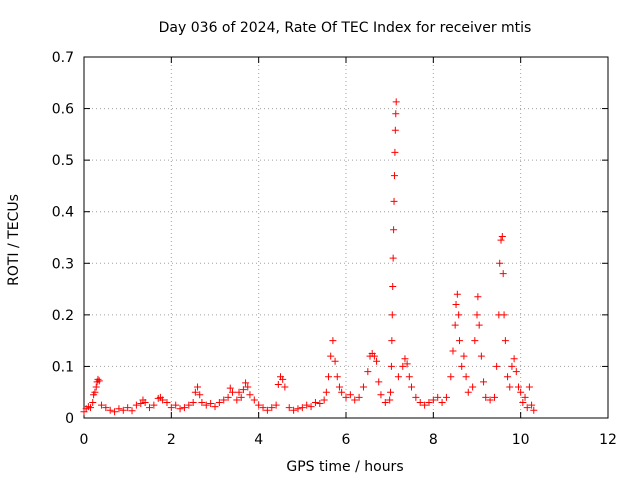 This screenshot has width=640, height=480. Describe the element at coordinates (344, 467) in the screenshot. I see `x-axis-label: GPS time / hours` at that location.